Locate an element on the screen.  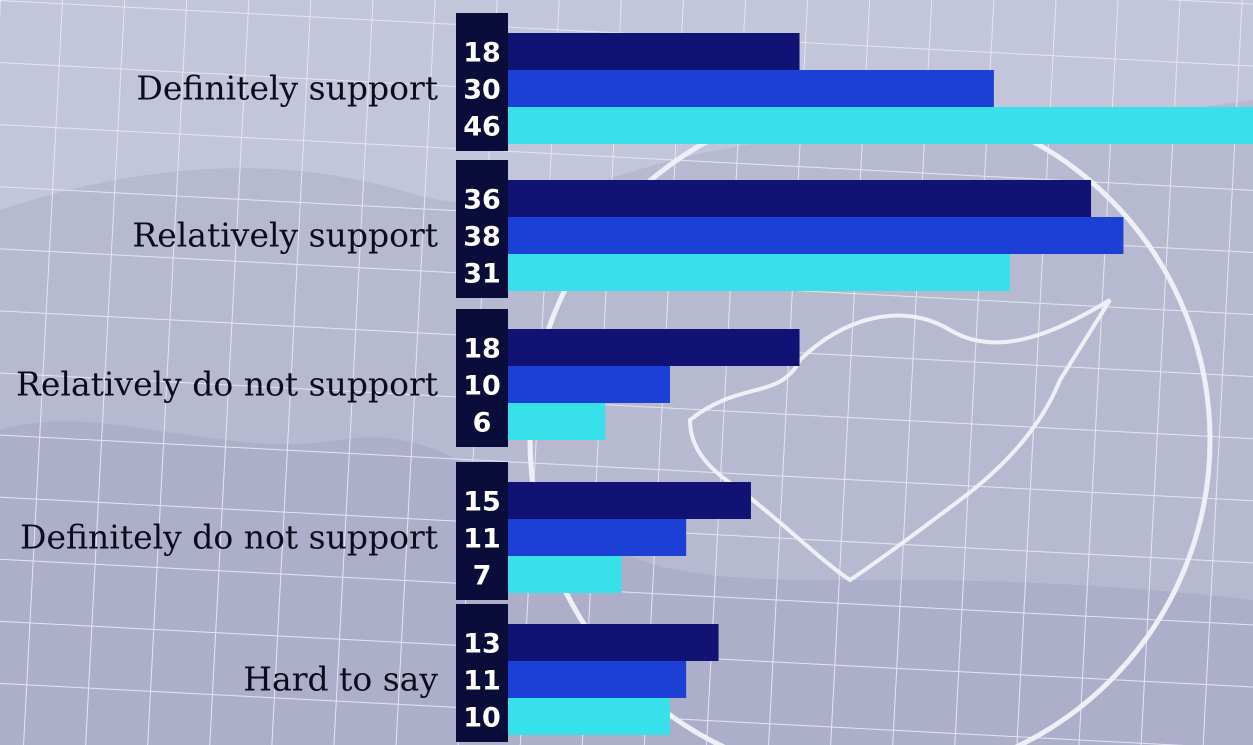
data-label: 31 is located at coordinates (482, 274).